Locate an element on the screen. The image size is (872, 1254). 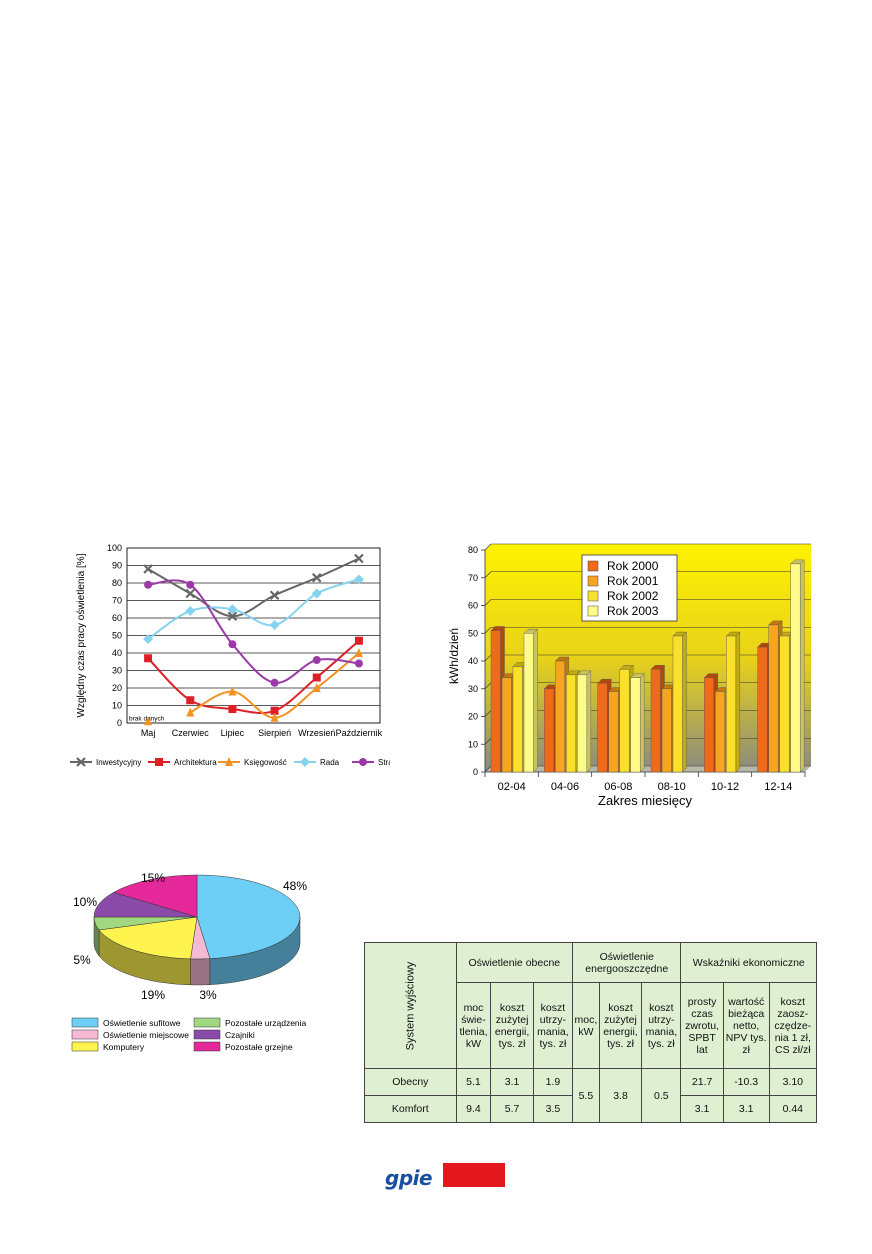
legend-label: Czajniki is located at coordinates (240, 1035).